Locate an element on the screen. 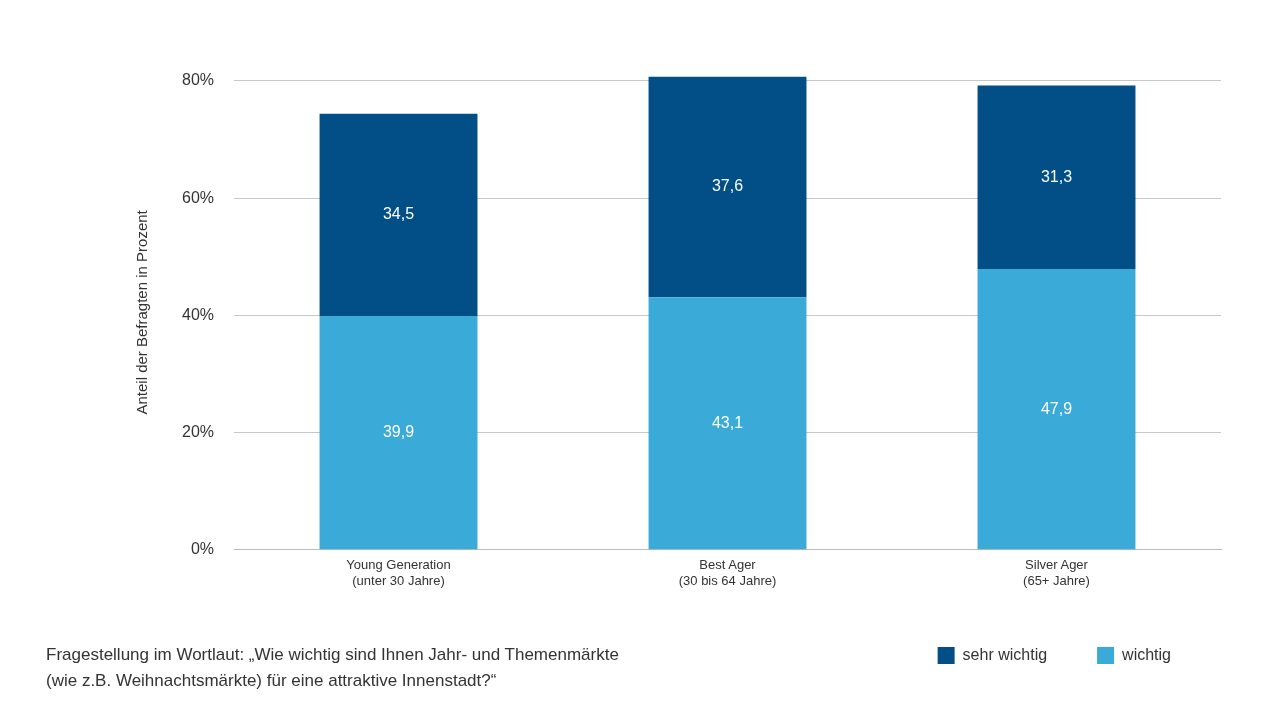 This screenshot has width=1281, height=704. legend-label: sehr wichtig is located at coordinates (1005, 654).